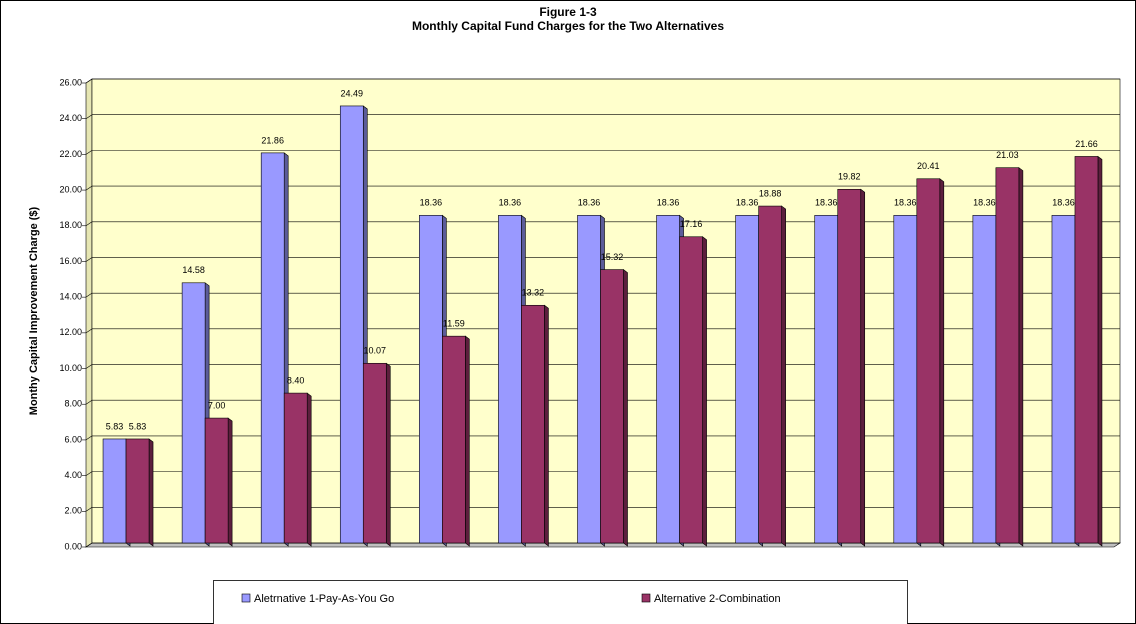  What do you see at coordinates (533, 293) in the screenshot?
I see `value-label: 13.32` at bounding box center [533, 293].